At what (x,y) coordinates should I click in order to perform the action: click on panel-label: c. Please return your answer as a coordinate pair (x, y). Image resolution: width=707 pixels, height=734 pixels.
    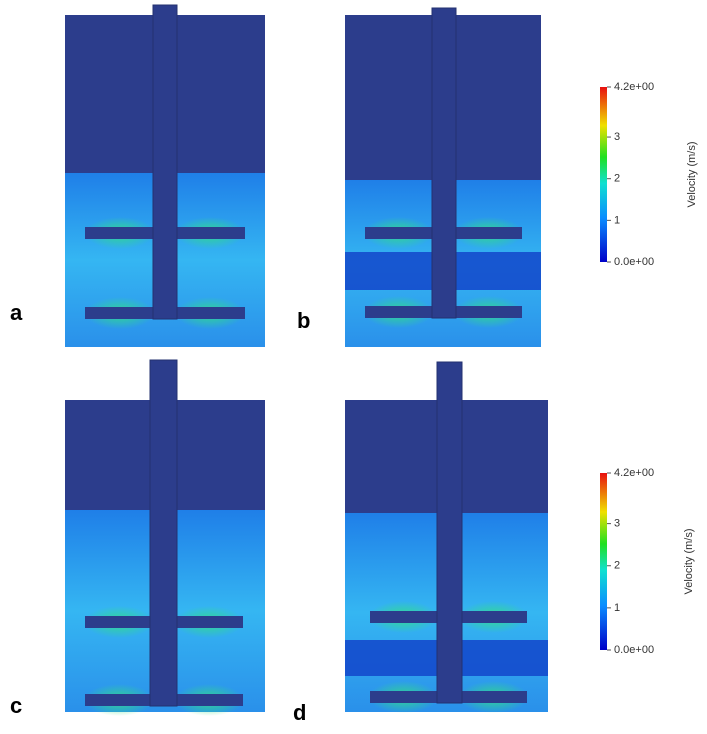
    Looking at the image, I should click on (16, 705).